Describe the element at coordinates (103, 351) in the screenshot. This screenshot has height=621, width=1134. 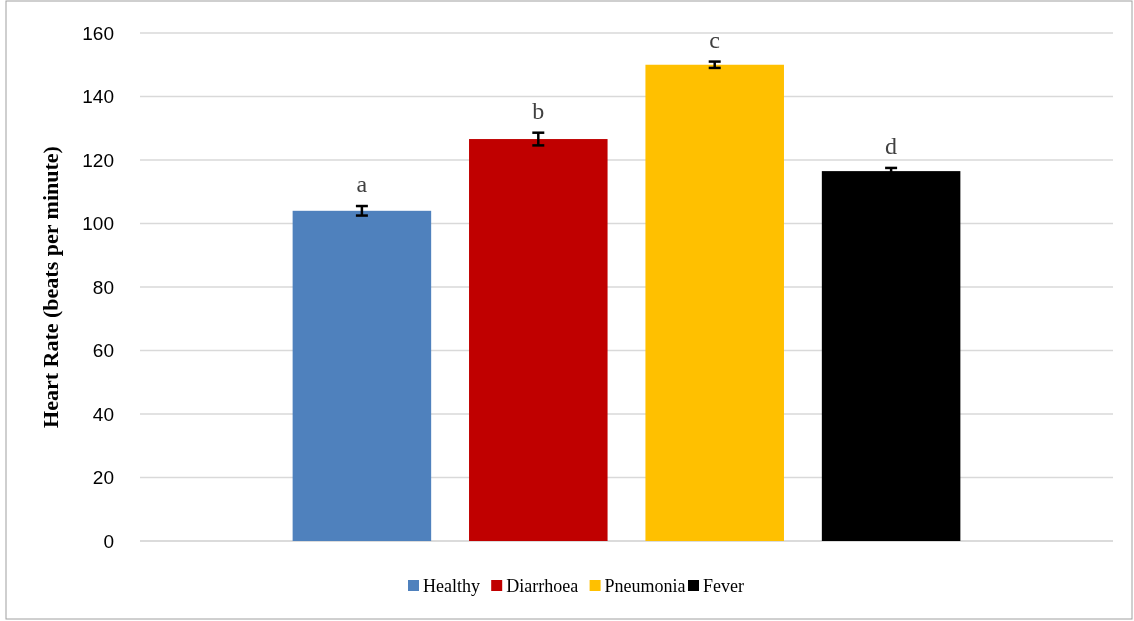
I see `y-tick-label: 60` at that location.